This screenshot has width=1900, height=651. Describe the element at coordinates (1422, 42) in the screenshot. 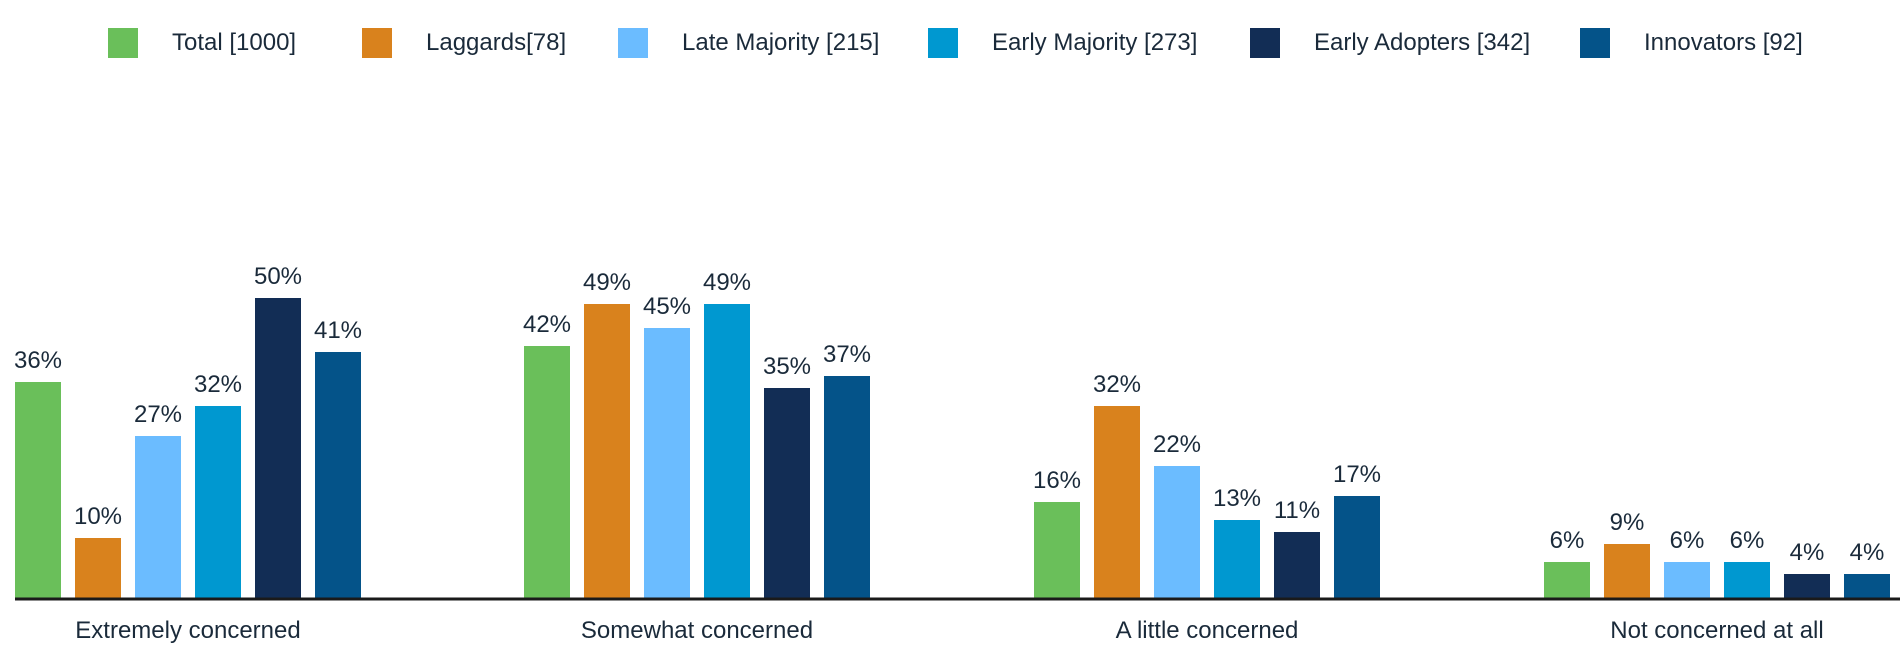

I see `legend-label: Early Adopters [342]` at that location.